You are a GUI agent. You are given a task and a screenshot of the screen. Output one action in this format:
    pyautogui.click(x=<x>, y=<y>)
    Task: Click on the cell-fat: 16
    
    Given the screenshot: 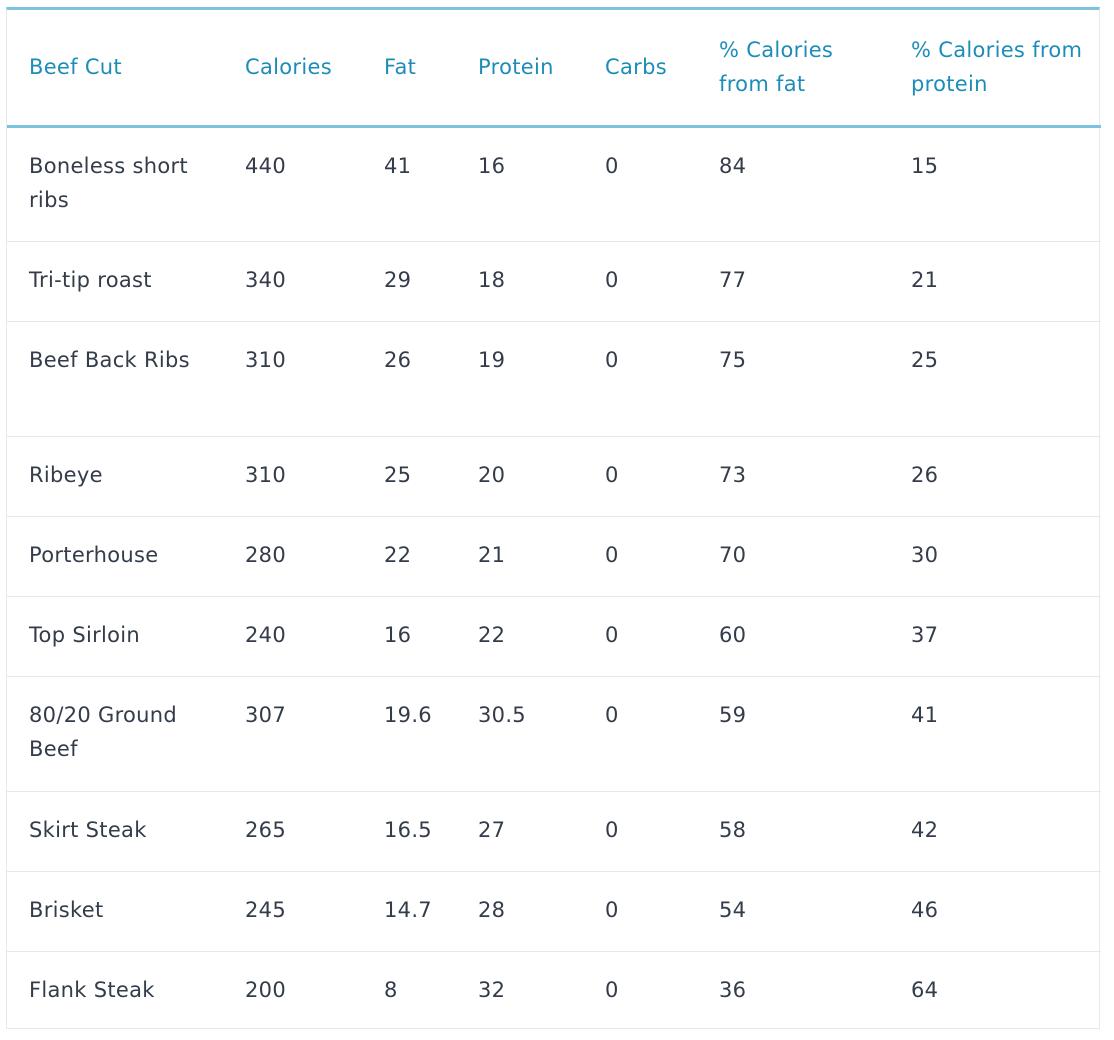 What is the action you would take?
    pyautogui.click(x=409, y=636)
    